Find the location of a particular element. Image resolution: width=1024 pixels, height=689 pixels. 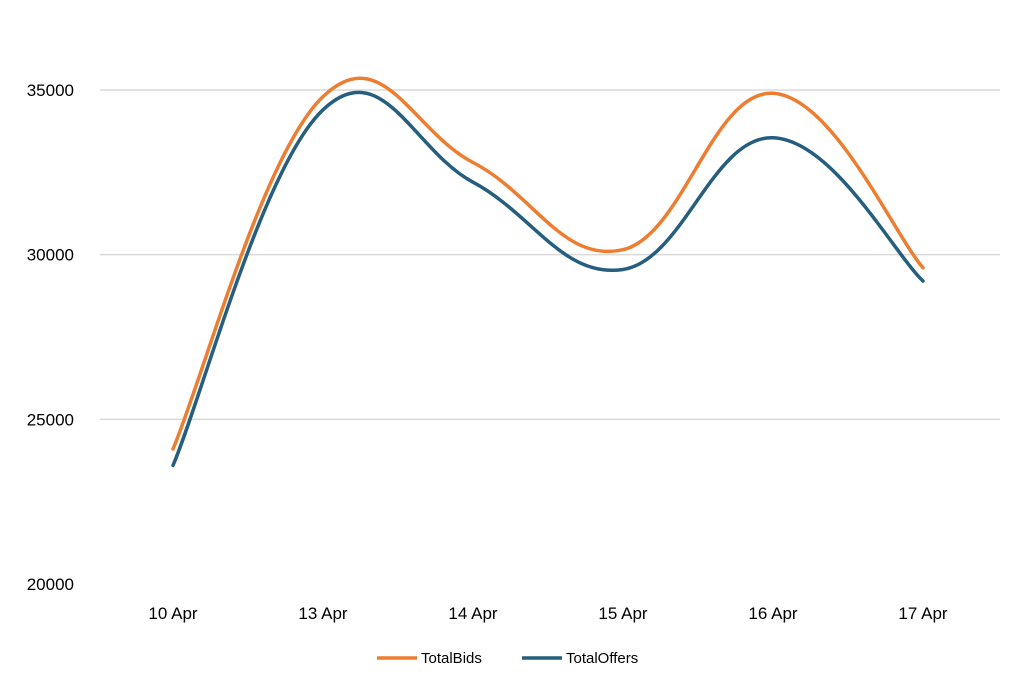

x-tick-label: 14 Apr is located at coordinates (472, 613).